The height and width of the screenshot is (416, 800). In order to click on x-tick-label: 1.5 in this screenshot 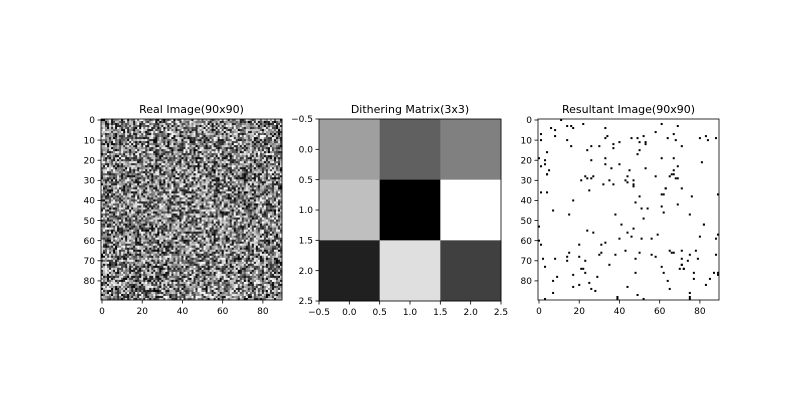, I will do `click(440, 313)`.